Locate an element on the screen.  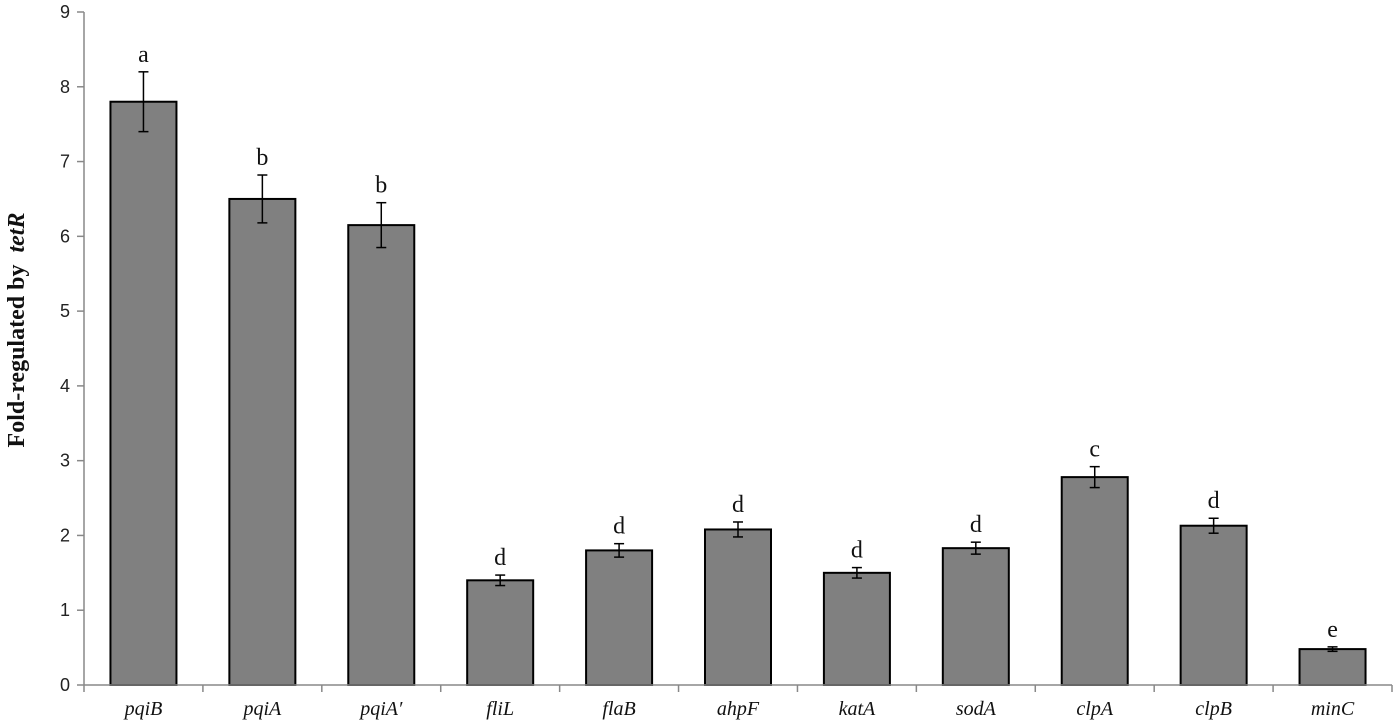
y-tick-label: 8 is located at coordinates (65, 87).